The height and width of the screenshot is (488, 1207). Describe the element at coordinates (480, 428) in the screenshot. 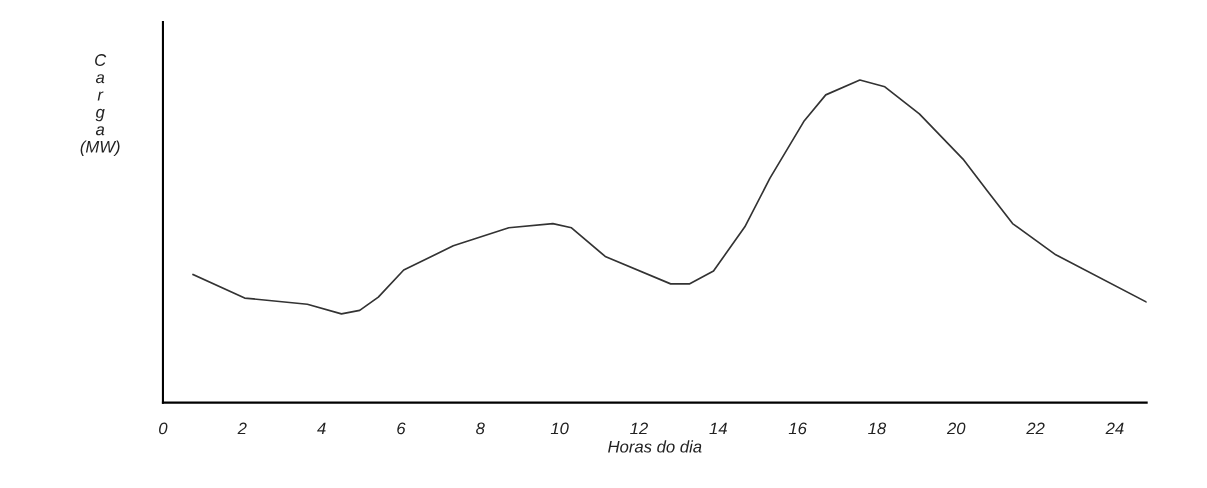

I see `x-tick-label: 8` at that location.